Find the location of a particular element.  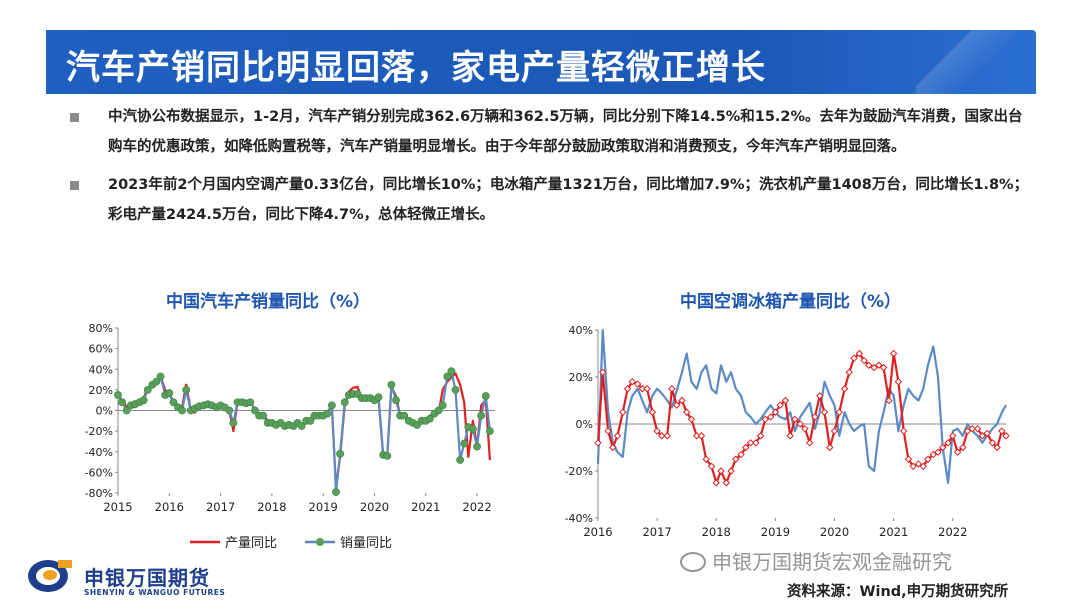

y-tick-label: -80% is located at coordinates (99, 493).